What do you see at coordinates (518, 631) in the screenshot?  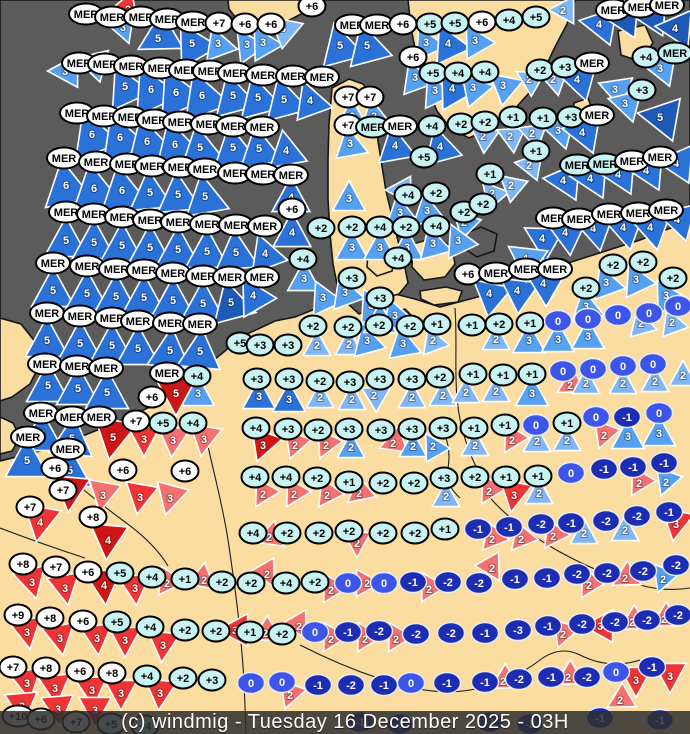 I see `svg-text: -3` at bounding box center [518, 631].